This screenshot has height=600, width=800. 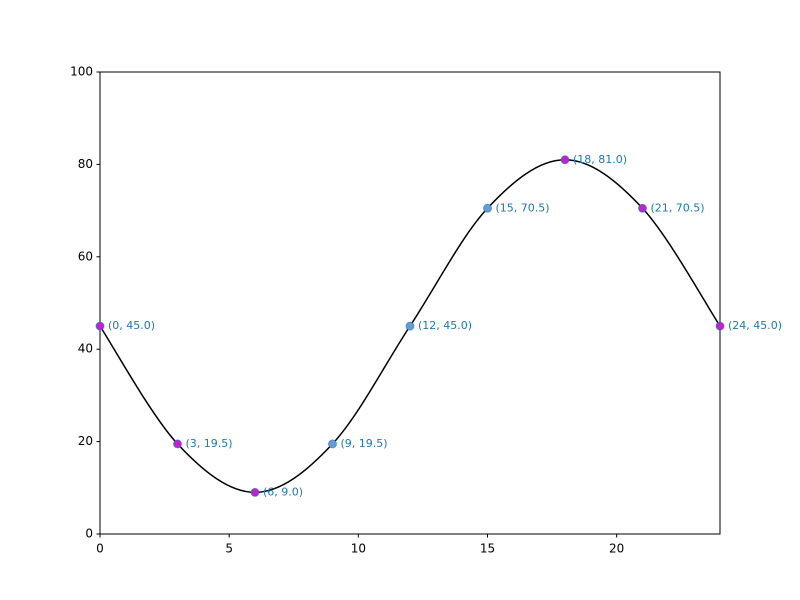 I want to click on y-tick-label: 80, so click(x=85, y=164).